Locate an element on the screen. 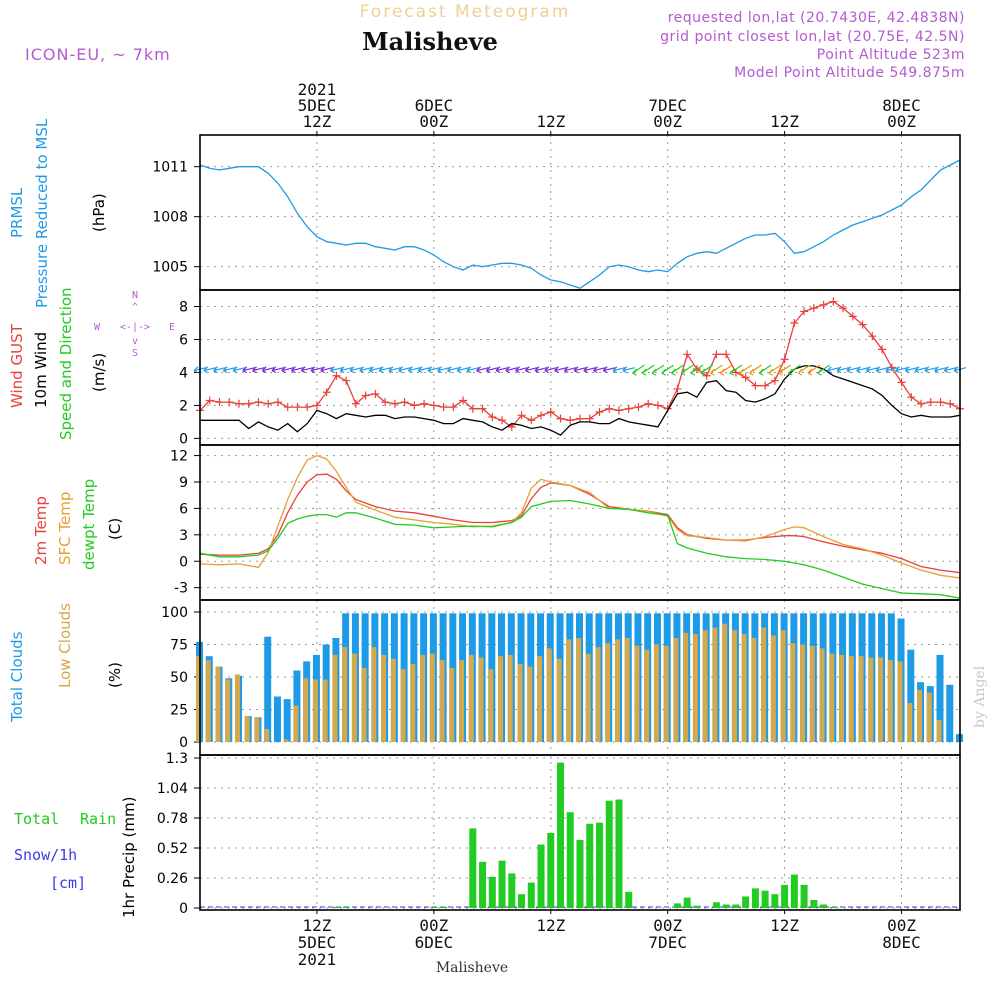 This screenshot has width=1000, height=1000. total-label: Total is located at coordinates (36, 819).